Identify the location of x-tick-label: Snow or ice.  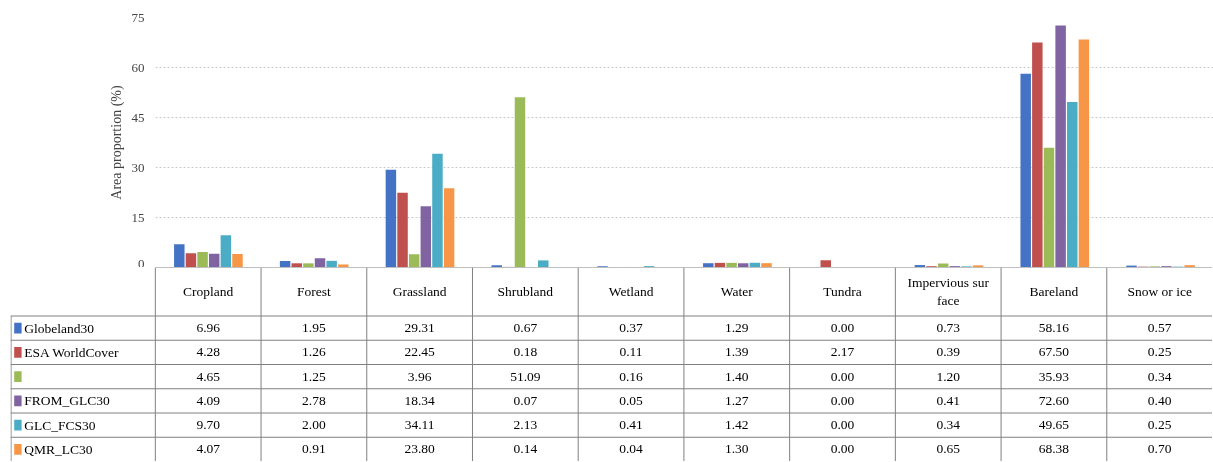
(1159, 292).